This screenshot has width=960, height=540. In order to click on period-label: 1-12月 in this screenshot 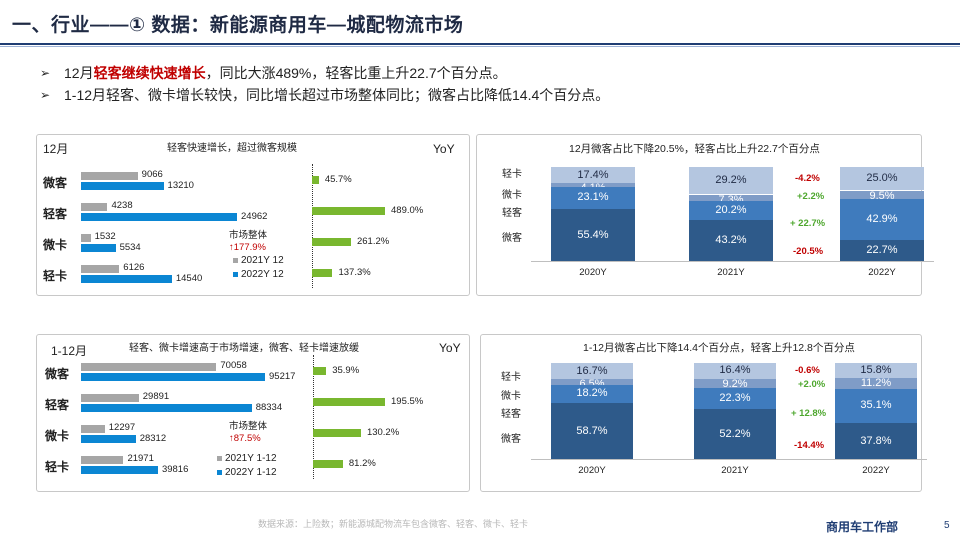, I will do `click(69, 351)`.